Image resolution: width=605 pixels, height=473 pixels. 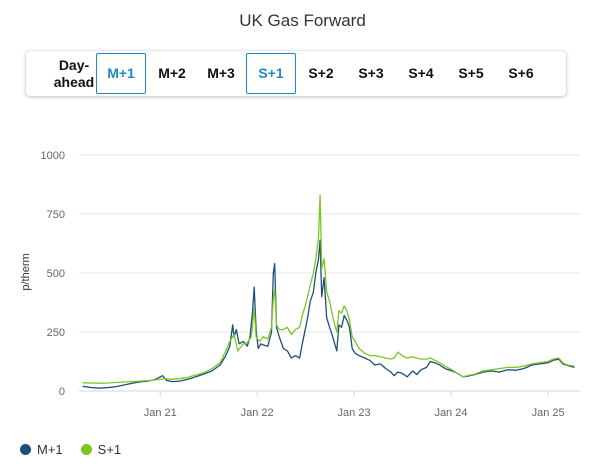 I want to click on tab-s5: S+5, so click(x=471, y=73).